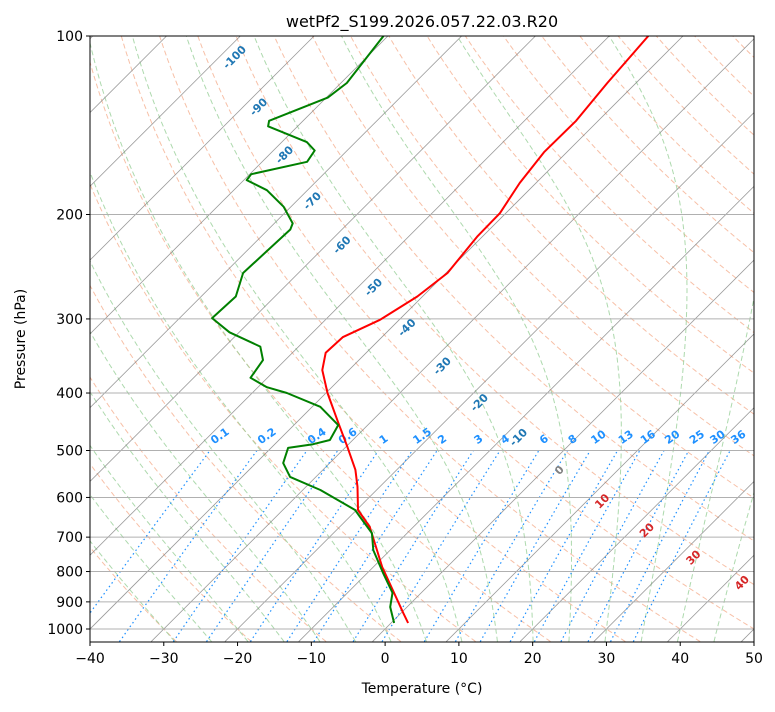 The image size is (775, 712). What do you see at coordinates (385, 659) in the screenshot?
I see `x-tick-label: 0` at bounding box center [385, 659].